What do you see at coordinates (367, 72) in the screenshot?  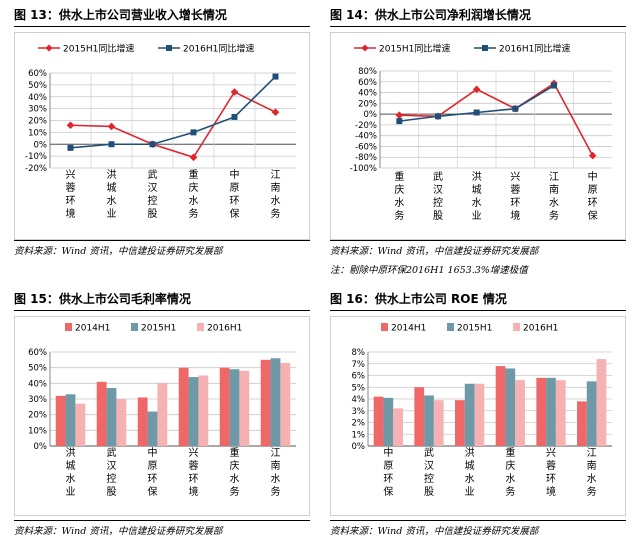 I see `y-tick-label: 80%` at bounding box center [367, 72].